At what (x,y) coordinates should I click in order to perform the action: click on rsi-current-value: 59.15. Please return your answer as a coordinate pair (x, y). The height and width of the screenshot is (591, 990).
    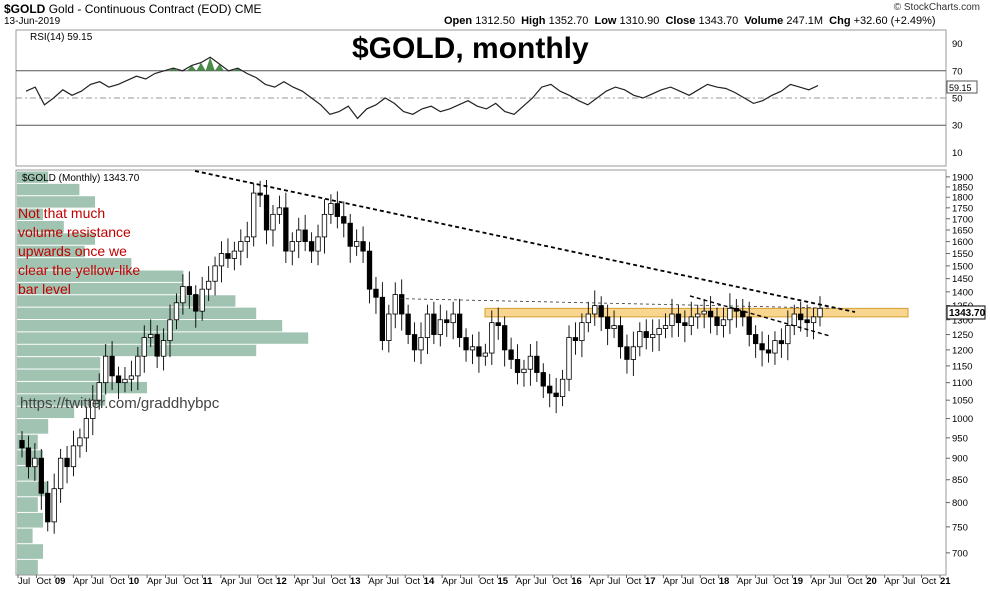
    Looking at the image, I should click on (960, 88).